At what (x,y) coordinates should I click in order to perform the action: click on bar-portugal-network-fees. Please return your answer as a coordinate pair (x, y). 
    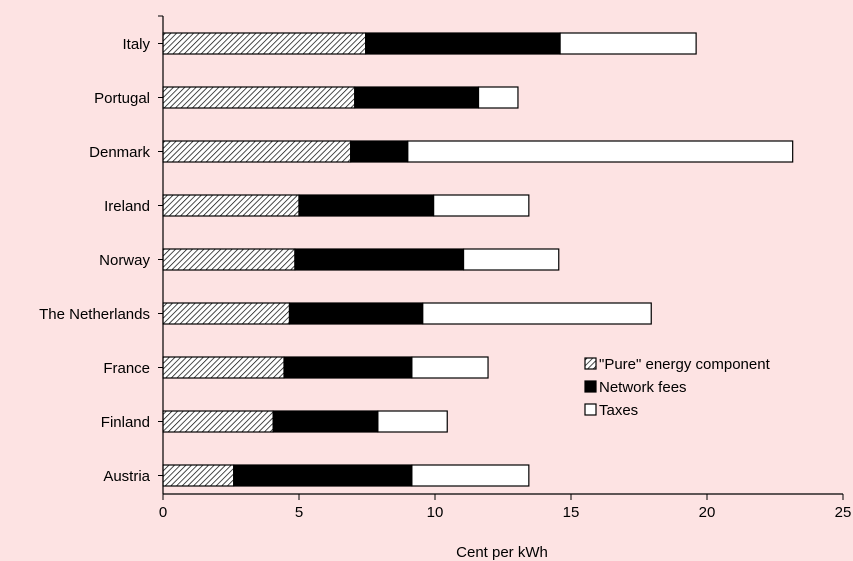
    Looking at the image, I should click on (417, 97).